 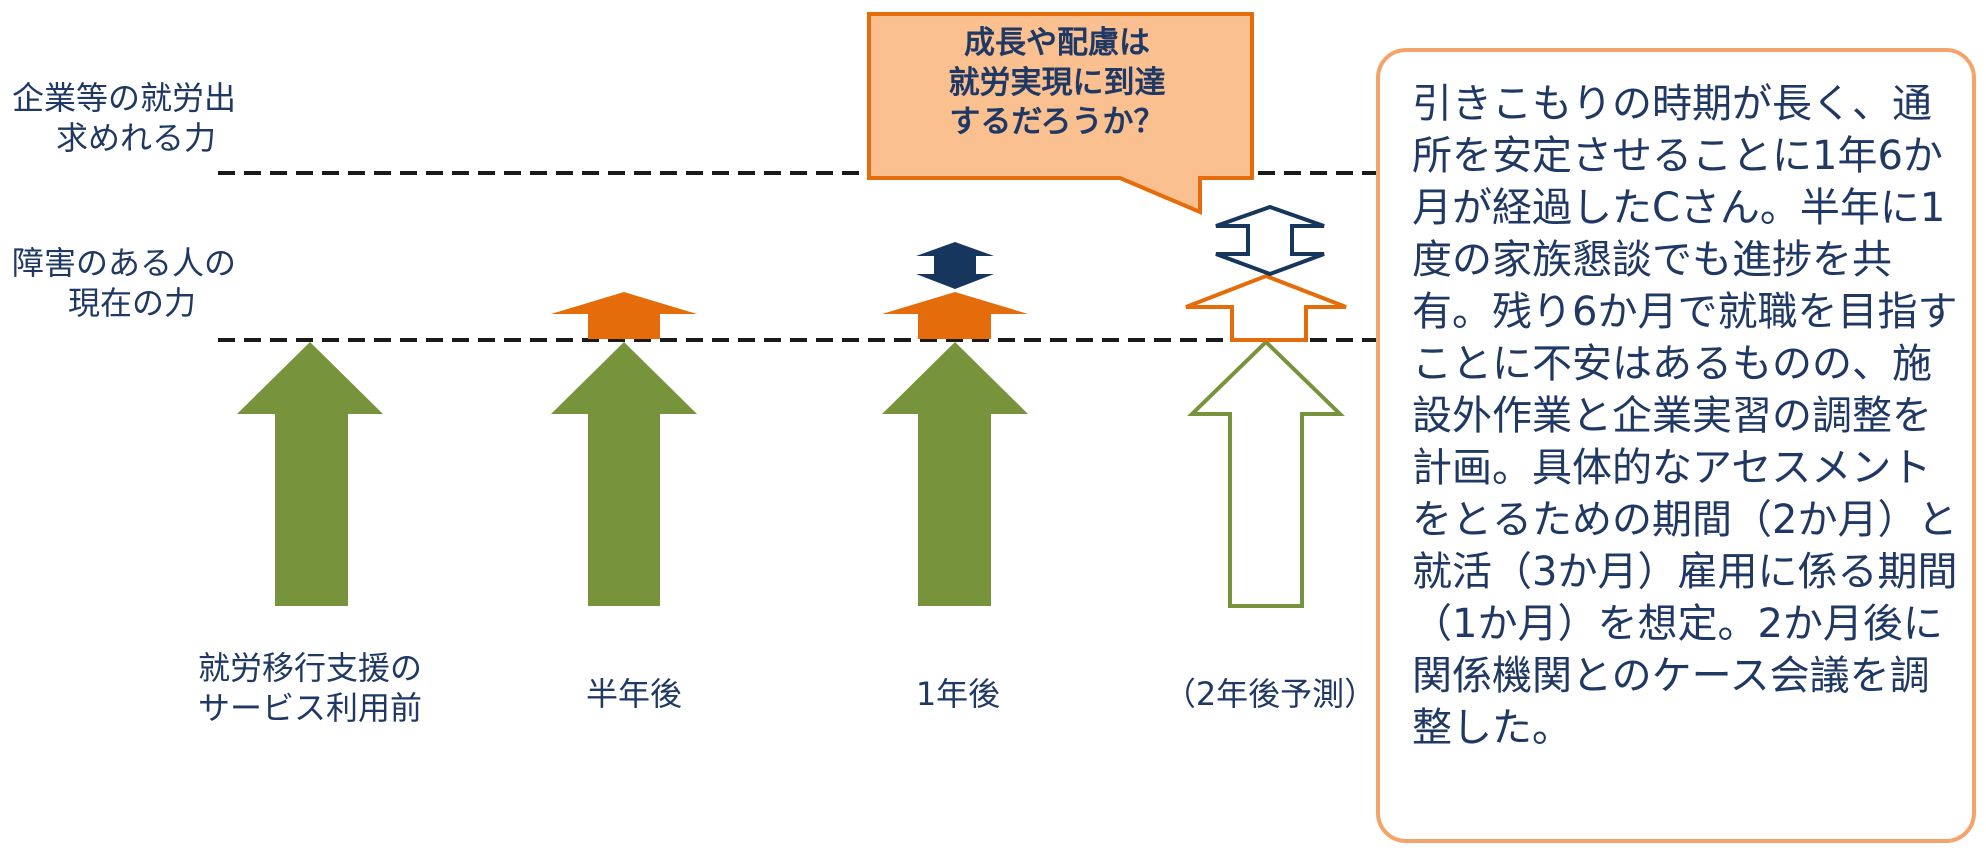 What do you see at coordinates (1266, 307) in the screenshot?
I see `stage4-growth-arrow` at bounding box center [1266, 307].